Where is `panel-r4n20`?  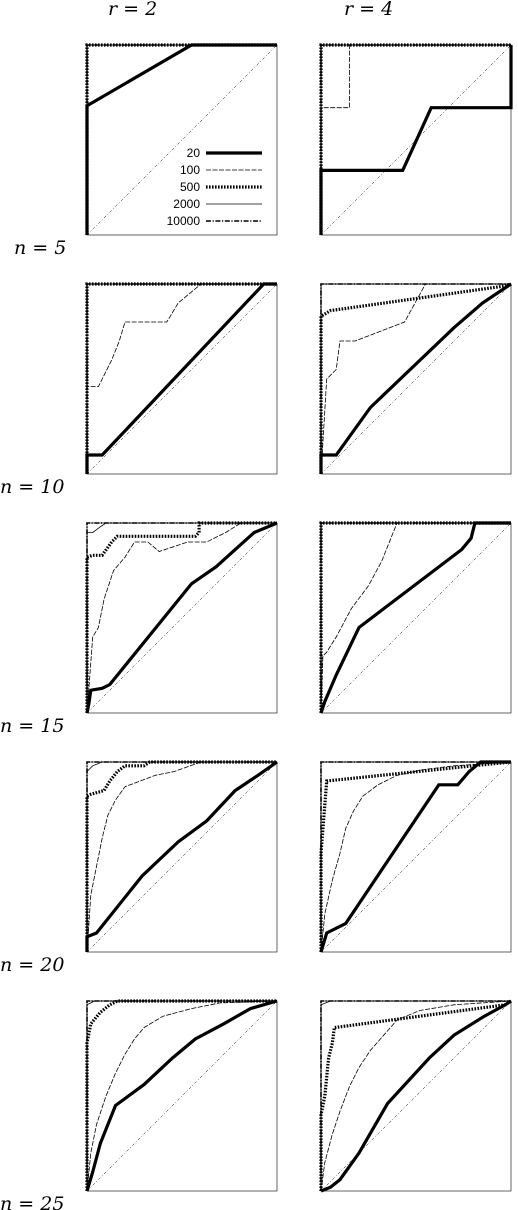 panel-r4n20 is located at coordinates (415, 856).